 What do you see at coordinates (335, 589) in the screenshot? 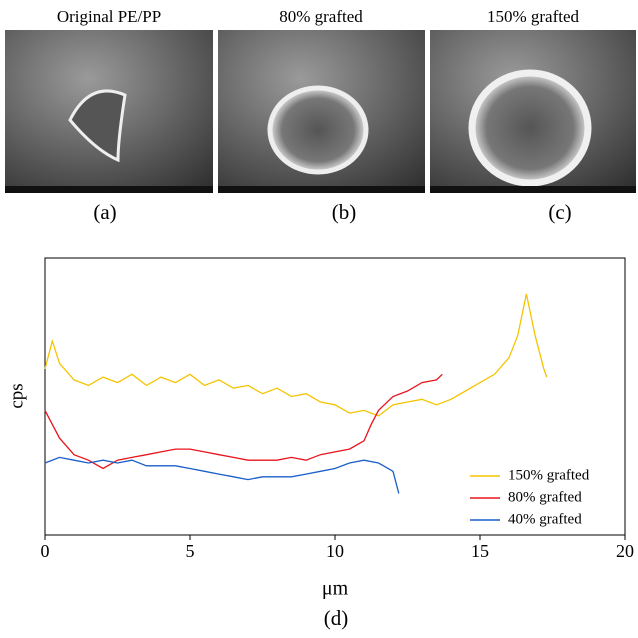
I see `x-axis-label: μm` at bounding box center [335, 589].